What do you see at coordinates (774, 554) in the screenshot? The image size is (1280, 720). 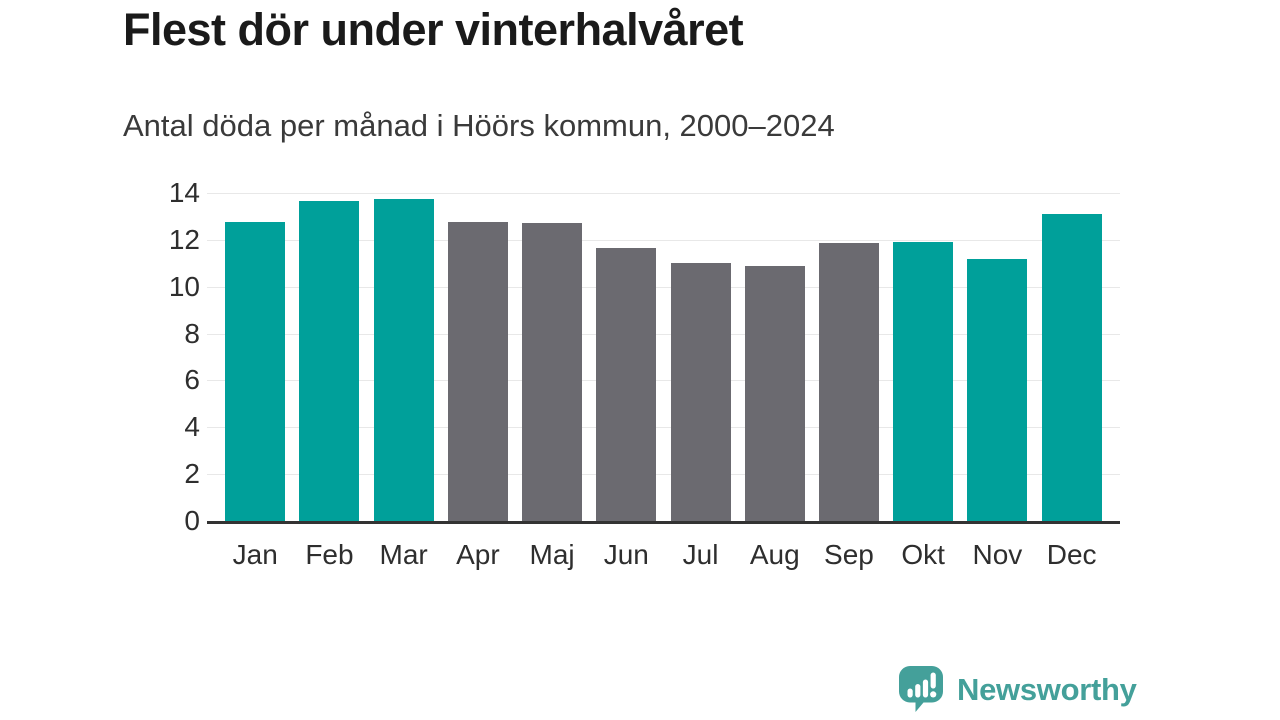 I see `x-tick-label: Aug` at bounding box center [774, 554].